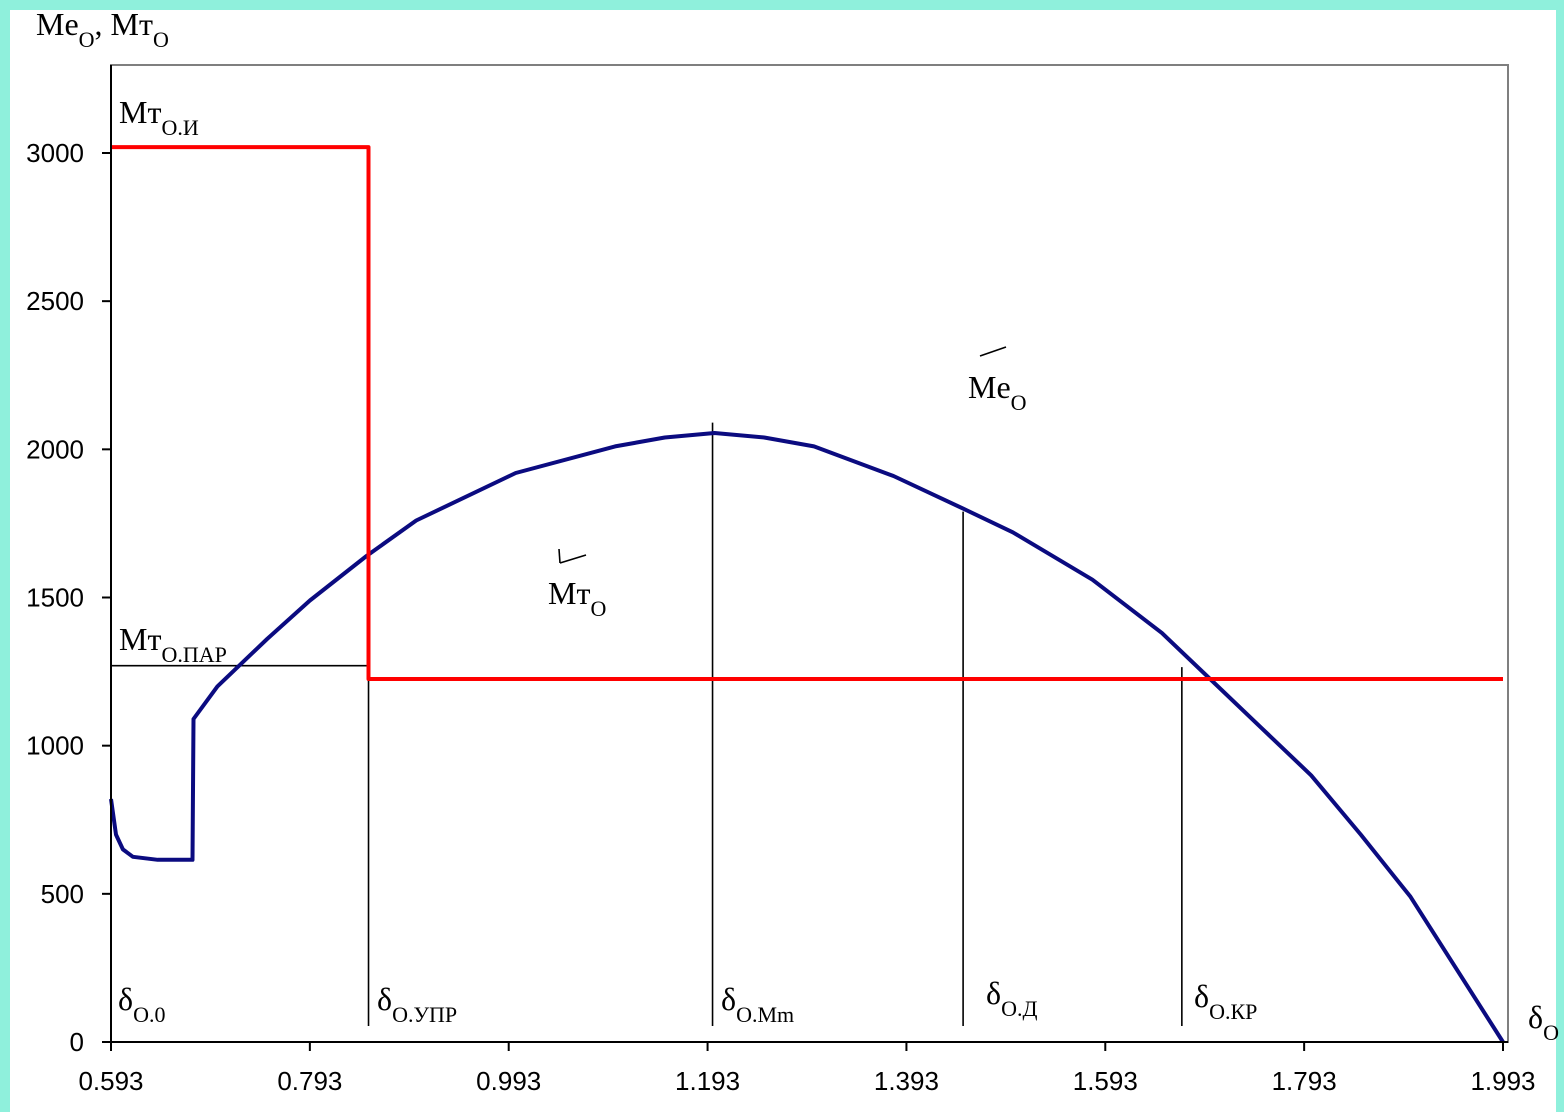 The width and height of the screenshot is (1564, 1112). Describe the element at coordinates (102, 29) in the screenshot. I see `y-axis-title: MeO, МтО` at that location.